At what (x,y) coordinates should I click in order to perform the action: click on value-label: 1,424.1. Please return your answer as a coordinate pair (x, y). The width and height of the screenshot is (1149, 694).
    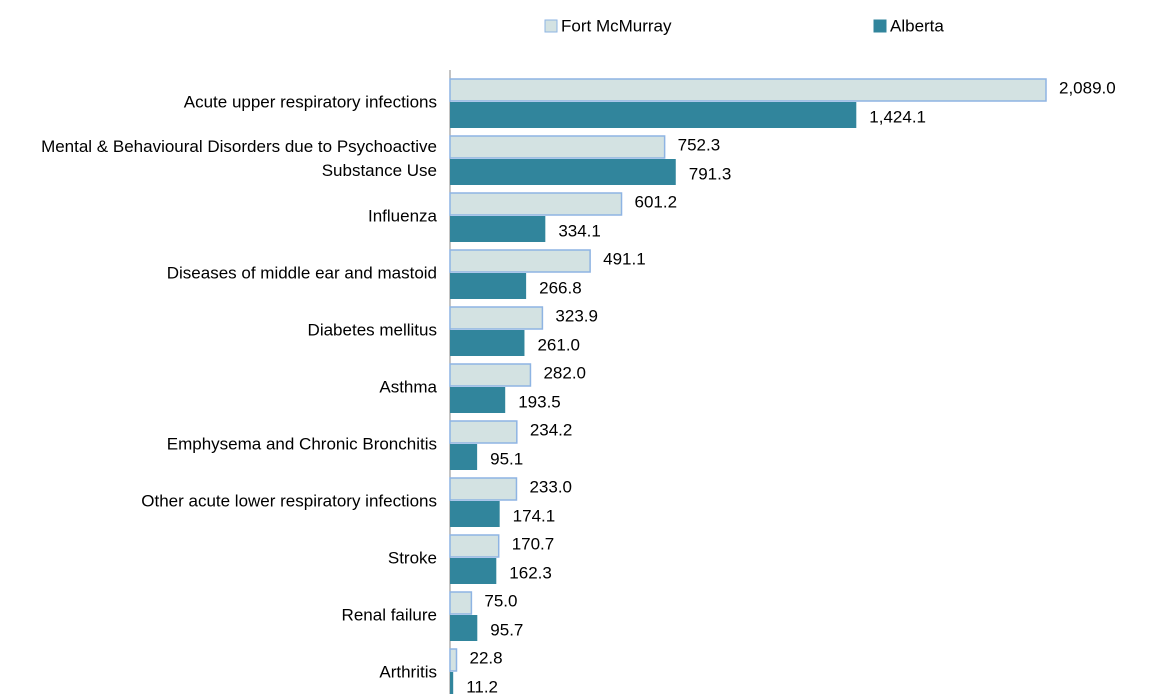
    Looking at the image, I should click on (897, 116).